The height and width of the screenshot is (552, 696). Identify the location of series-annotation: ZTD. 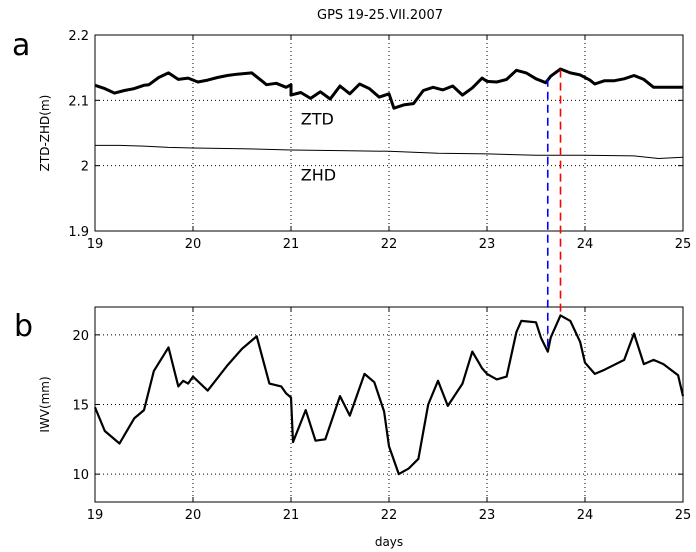
(317, 119).